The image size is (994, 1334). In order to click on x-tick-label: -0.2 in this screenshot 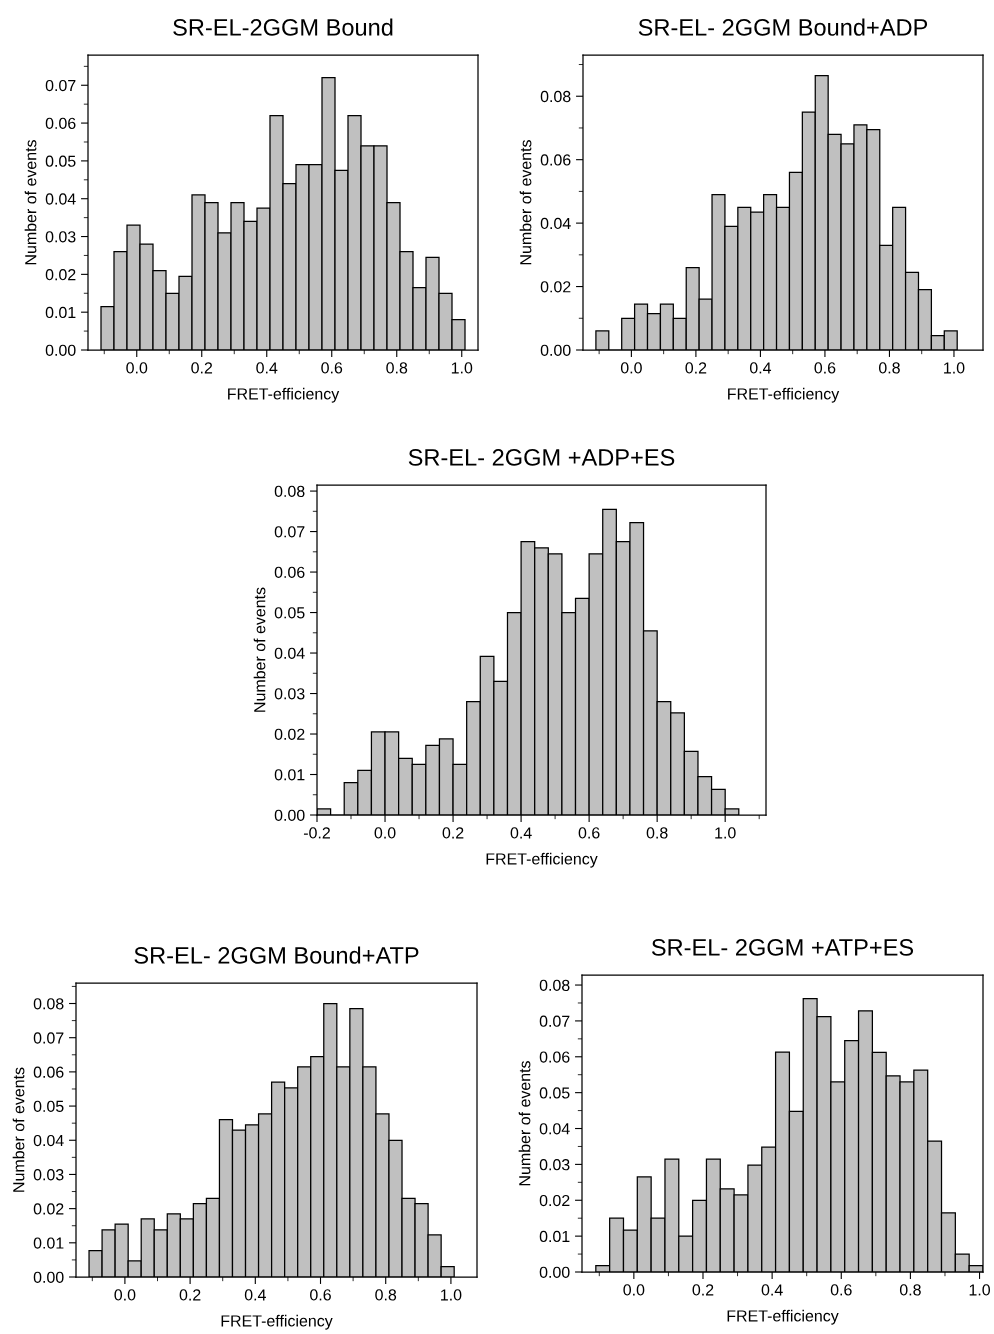, I will do `click(316, 833)`.